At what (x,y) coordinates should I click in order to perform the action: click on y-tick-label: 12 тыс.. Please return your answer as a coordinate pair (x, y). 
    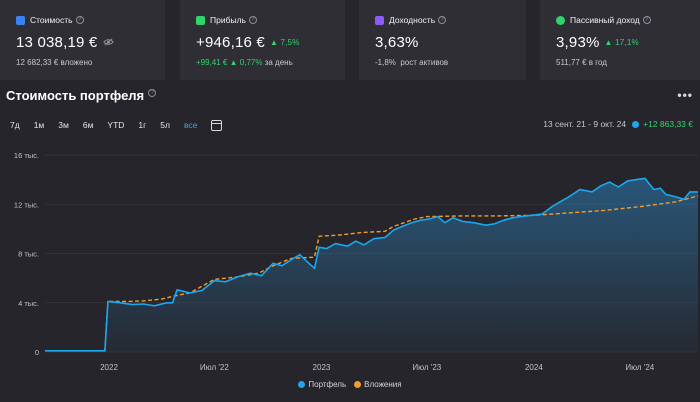
    Looking at the image, I should click on (26, 204).